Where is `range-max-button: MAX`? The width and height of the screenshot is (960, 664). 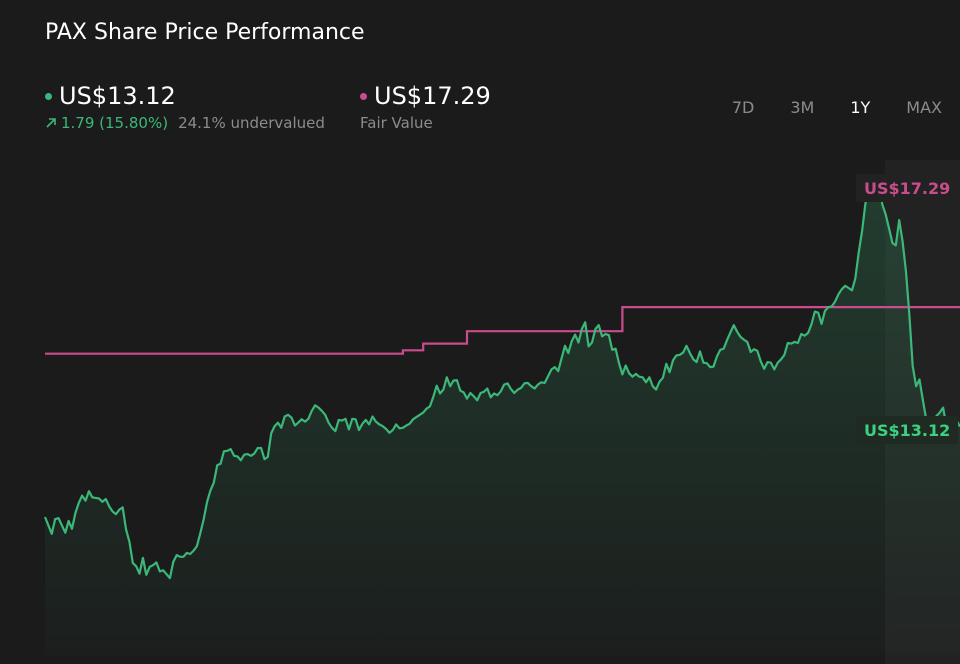
range-max-button: MAX is located at coordinates (924, 107).